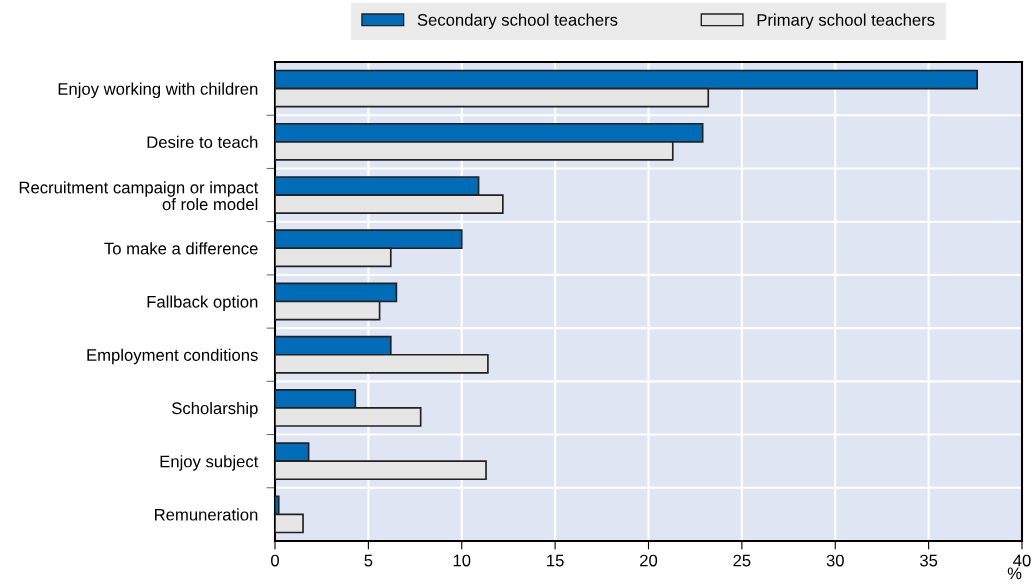 The height and width of the screenshot is (588, 1036). What do you see at coordinates (517, 21) in the screenshot?
I see `legend-label: Secondary school teachers` at bounding box center [517, 21].